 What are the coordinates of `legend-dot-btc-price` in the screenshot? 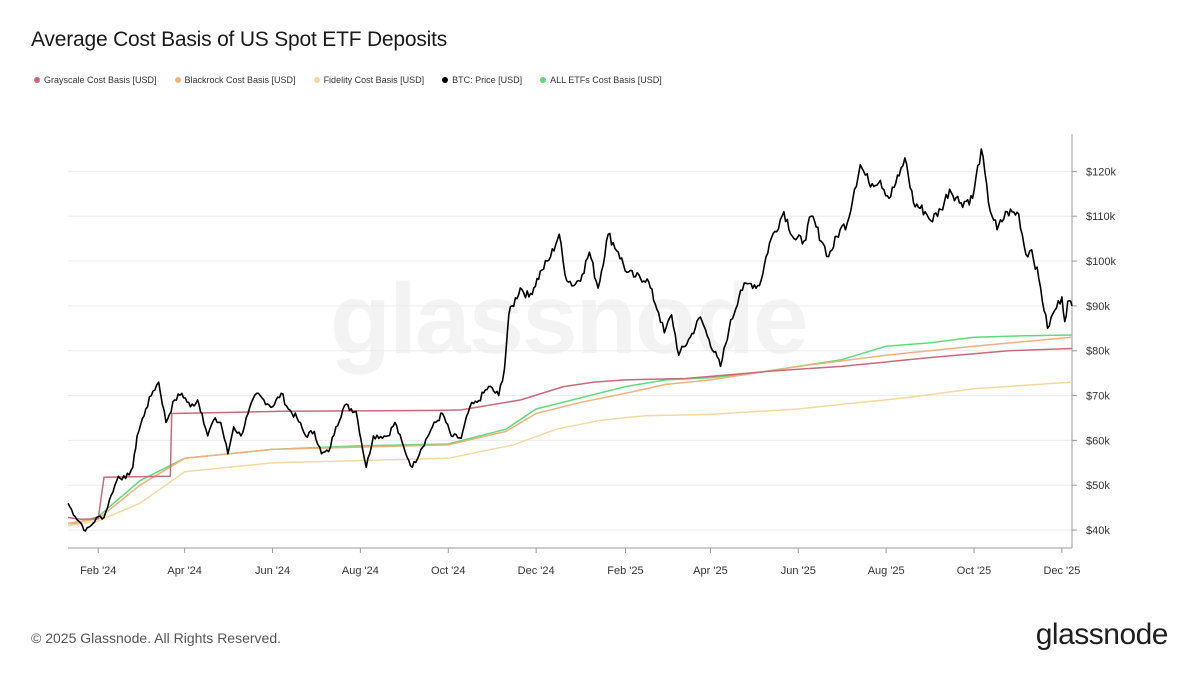 It's located at (445, 80).